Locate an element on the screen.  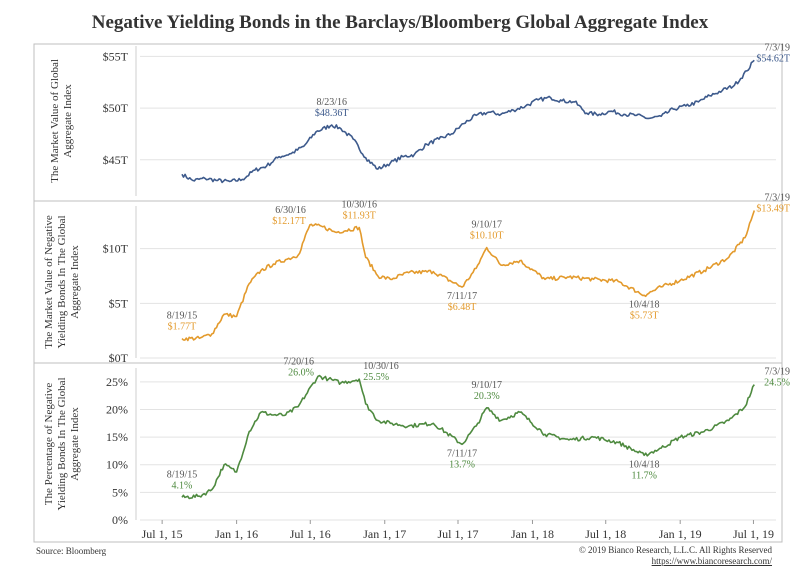
x-tick-label: Jul 1, 15 is located at coordinates (162, 534).